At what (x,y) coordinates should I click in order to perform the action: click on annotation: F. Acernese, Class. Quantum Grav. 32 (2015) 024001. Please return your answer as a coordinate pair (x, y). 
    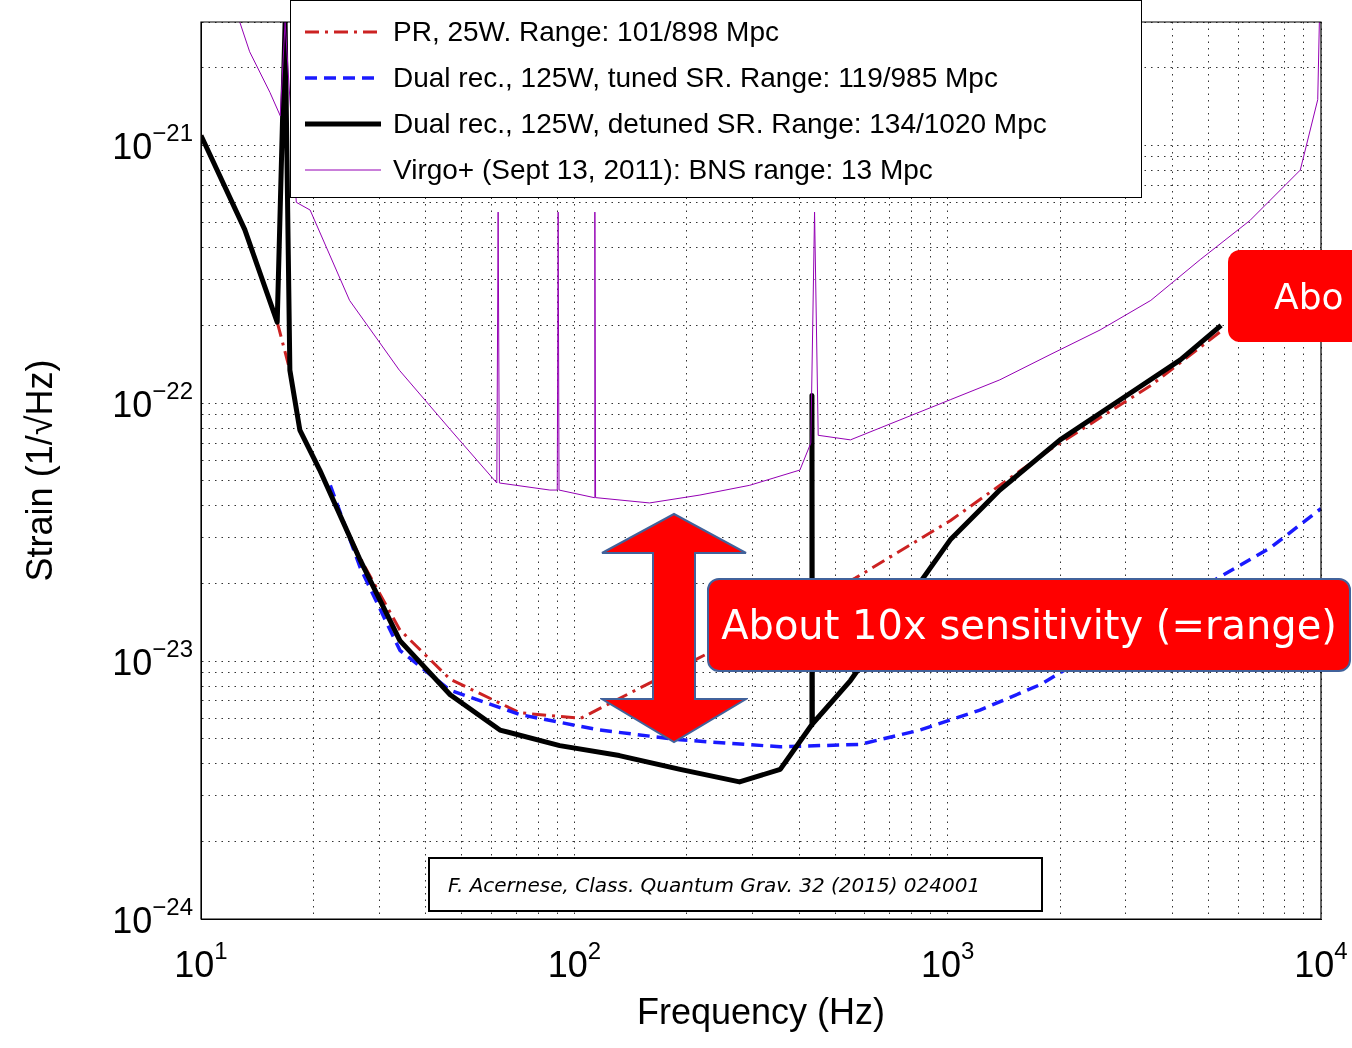
    Looking at the image, I should click on (714, 884).